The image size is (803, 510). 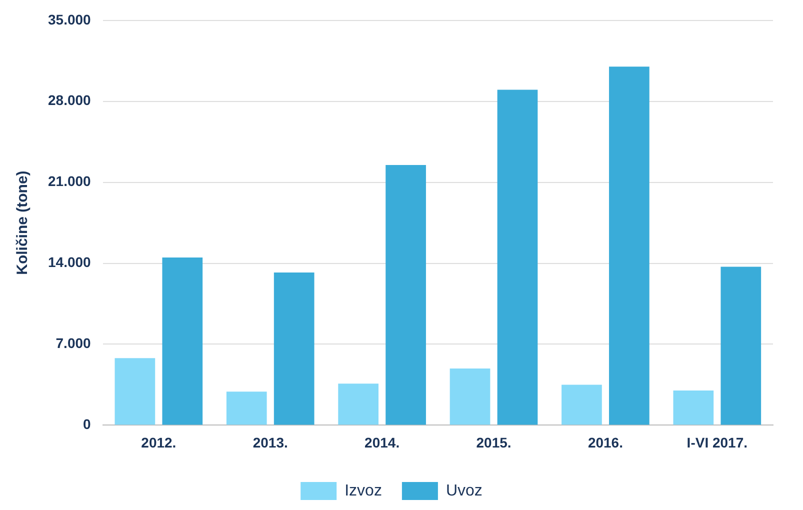 I want to click on y-tick-label: 35.000, so click(x=70, y=19).